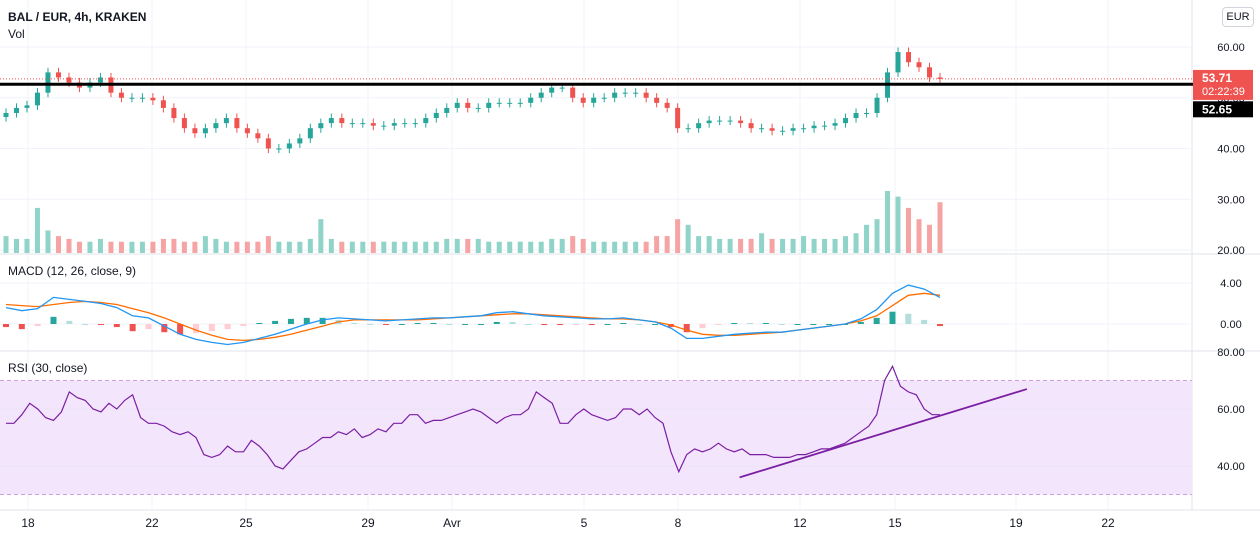 The image size is (1260, 541). Describe the element at coordinates (678, 523) in the screenshot. I see `x-tick-label: 8` at that location.